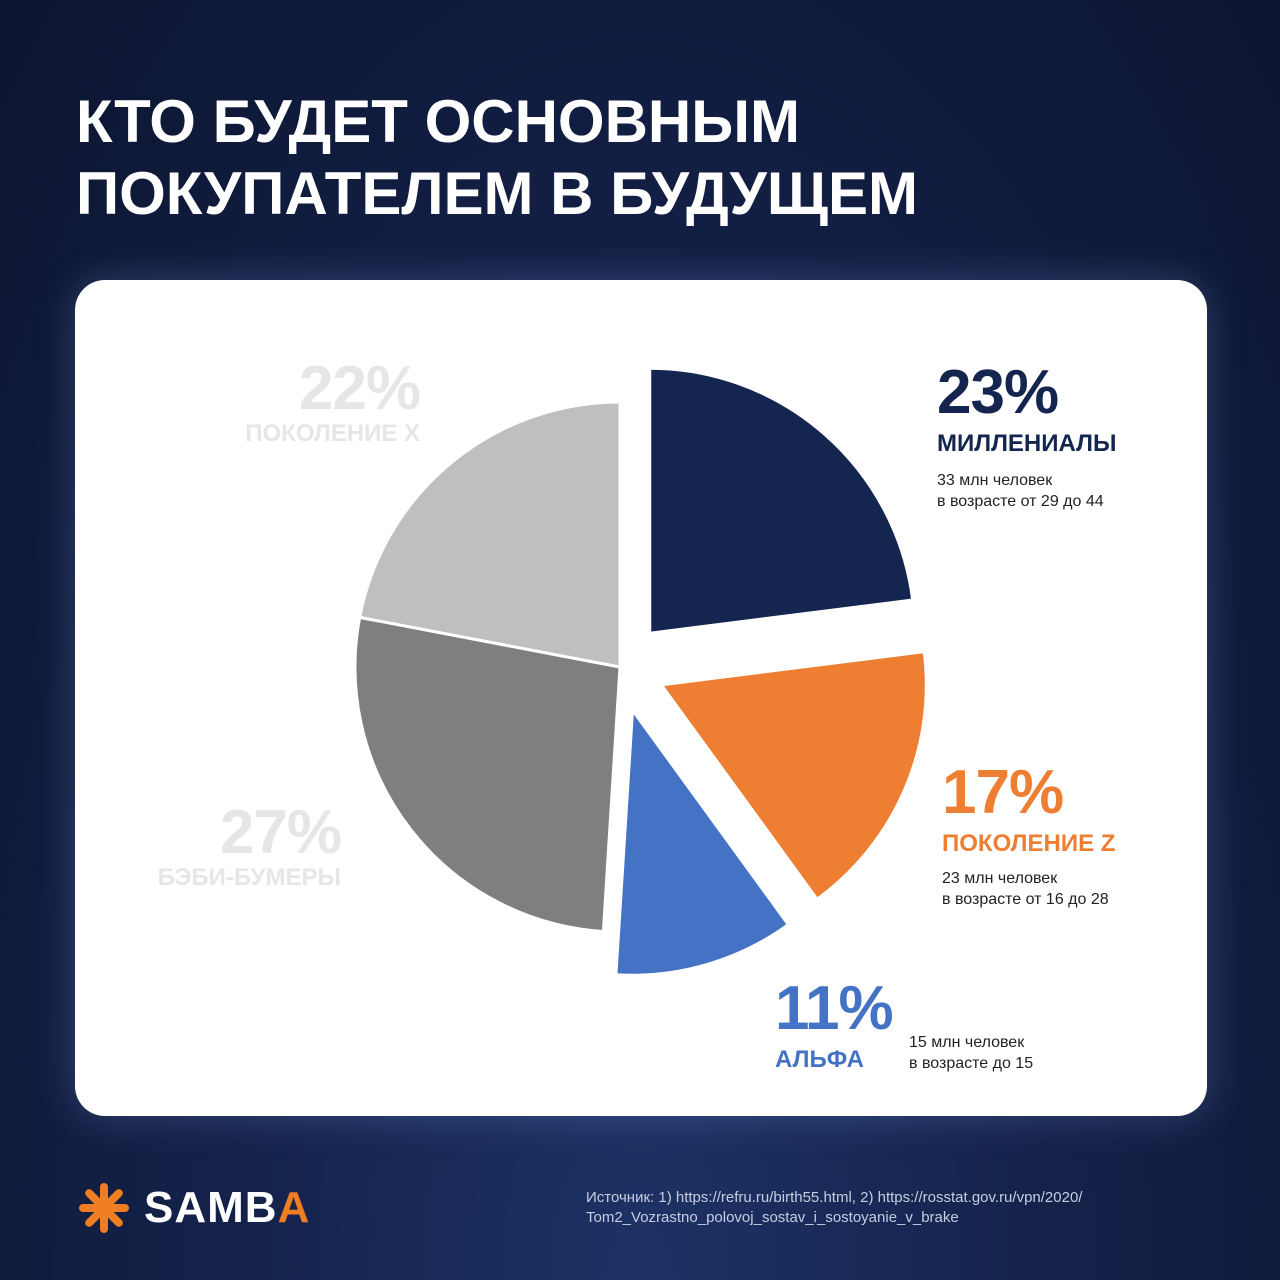 This screenshot has height=1280, width=1280. I want to click on name-gen-z: ПОКОЛЕНИЕ Z, so click(1029, 843).